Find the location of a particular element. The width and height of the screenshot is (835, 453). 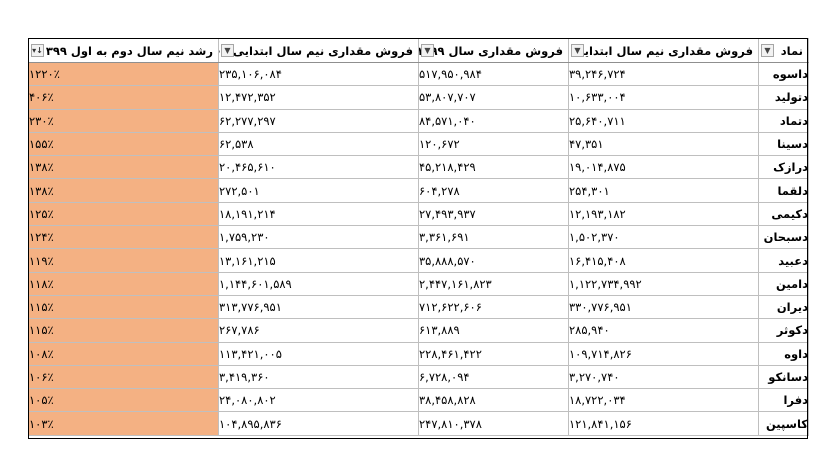

table-row: دتماد ۲۵,۶۴۰,۷۱۱ ۸۴,۵۷۱,۰۴۰ ۶۲,۲۷۷,۲۹۷ ۲۳۰٪ is located at coordinates (418, 120).